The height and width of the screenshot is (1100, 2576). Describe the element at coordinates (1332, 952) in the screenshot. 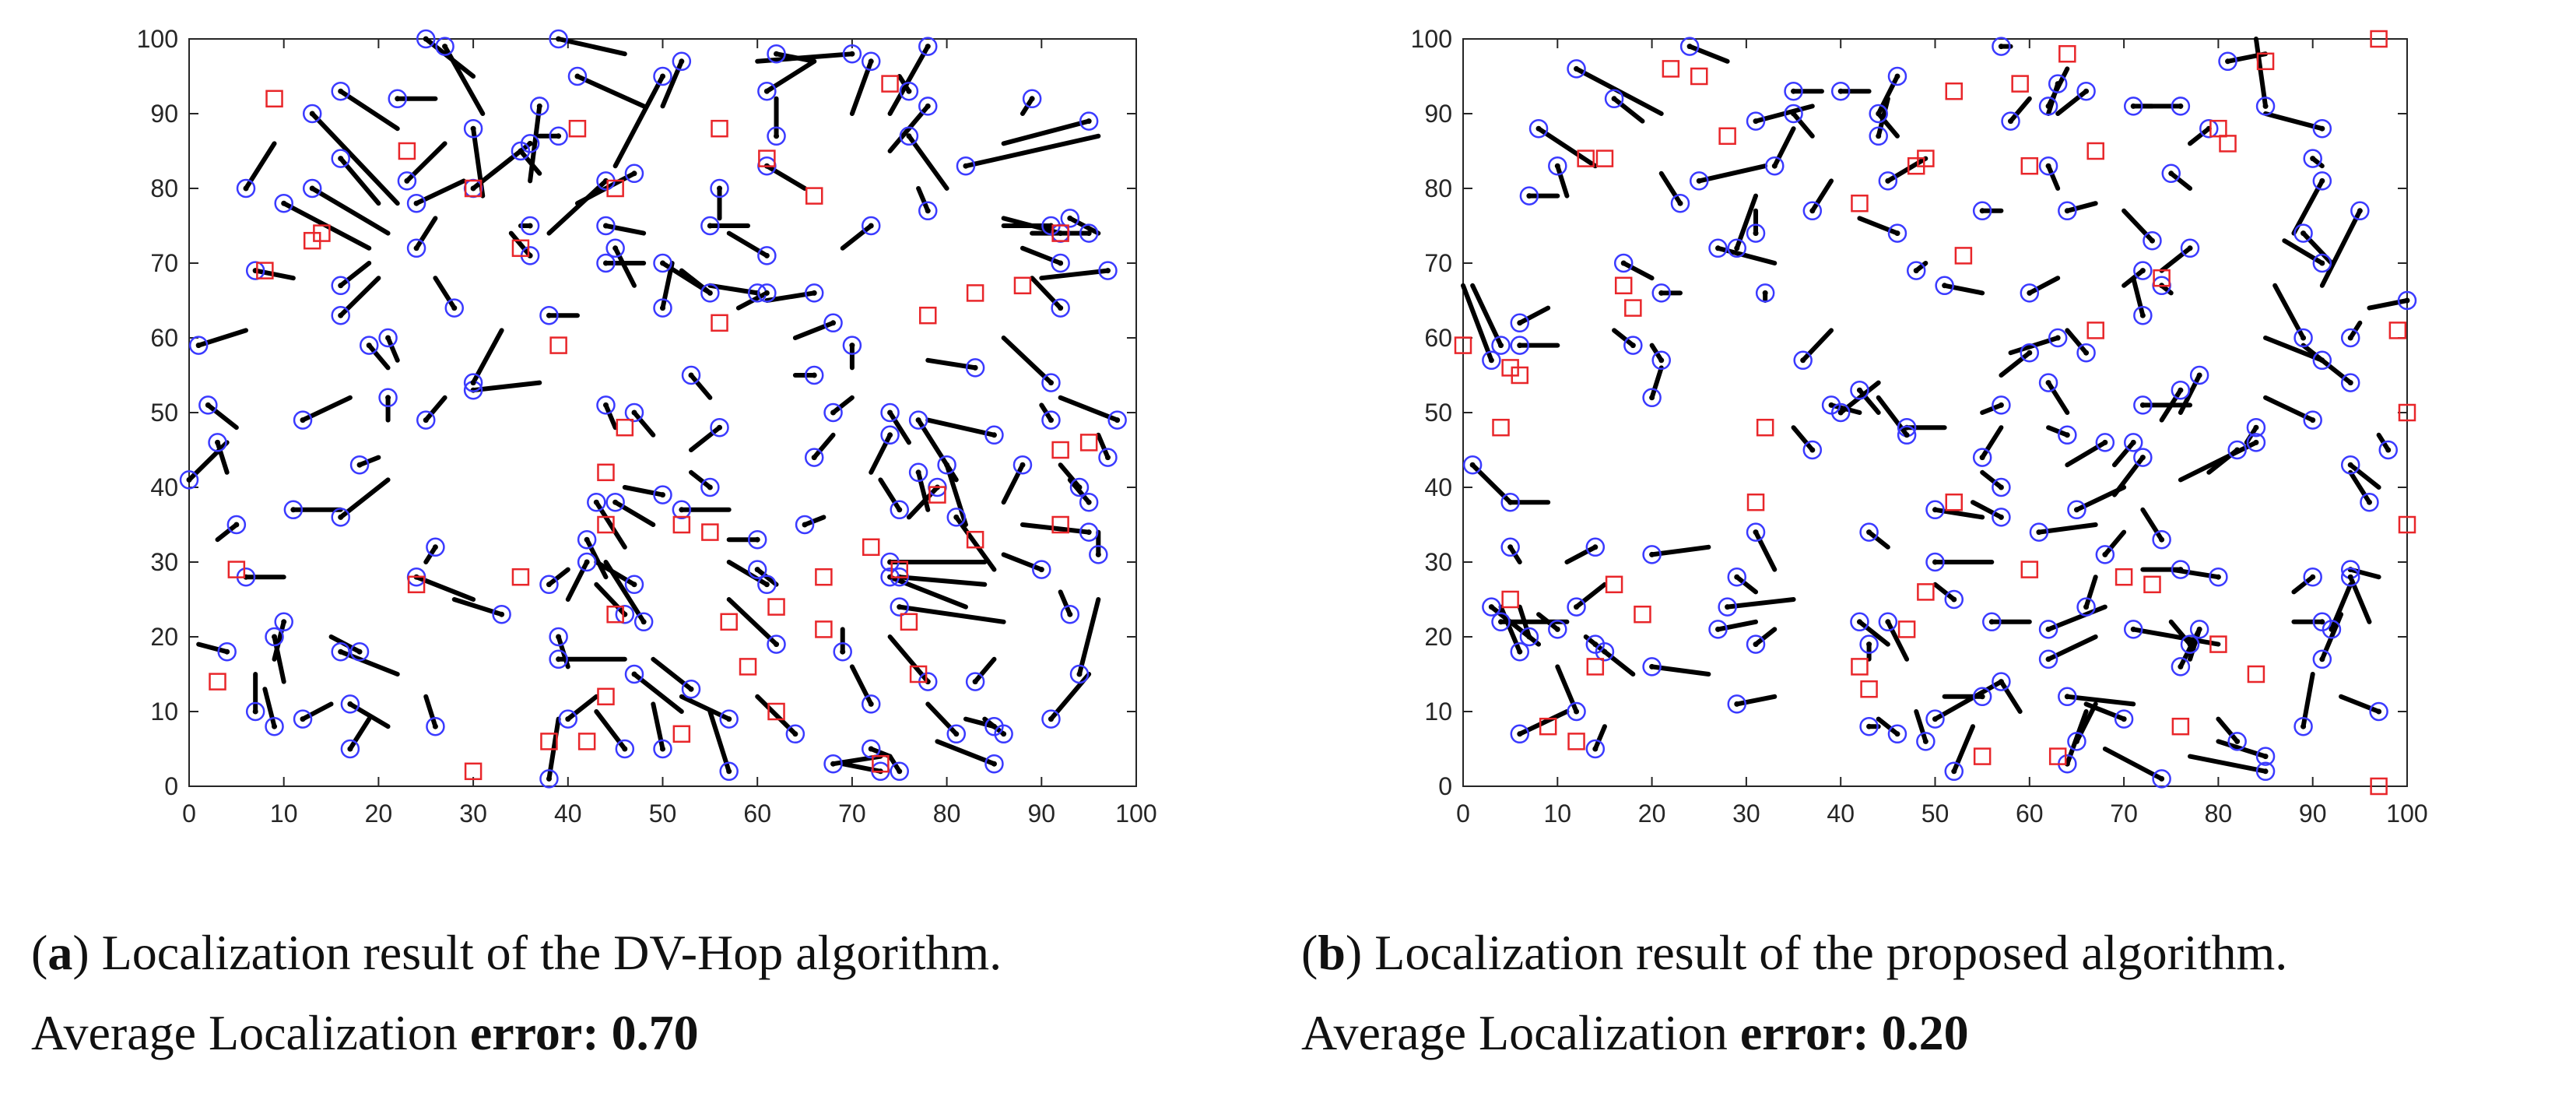

I see `caption-b-label: b` at that location.